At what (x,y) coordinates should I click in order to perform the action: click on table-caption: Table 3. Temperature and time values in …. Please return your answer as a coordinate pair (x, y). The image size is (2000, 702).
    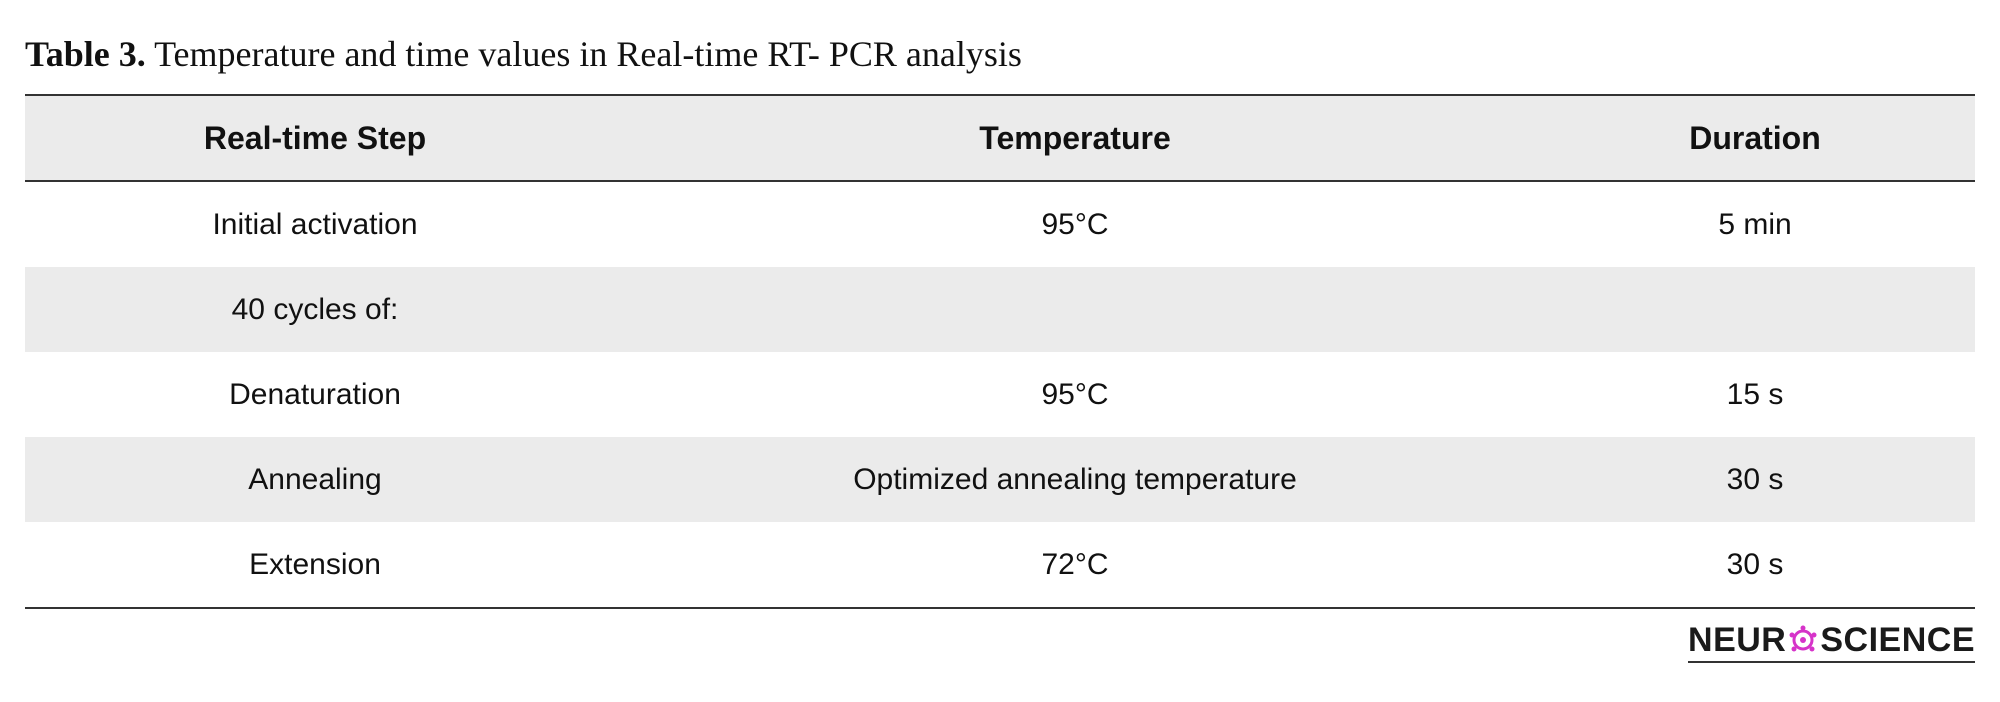
    Looking at the image, I should click on (523, 54).